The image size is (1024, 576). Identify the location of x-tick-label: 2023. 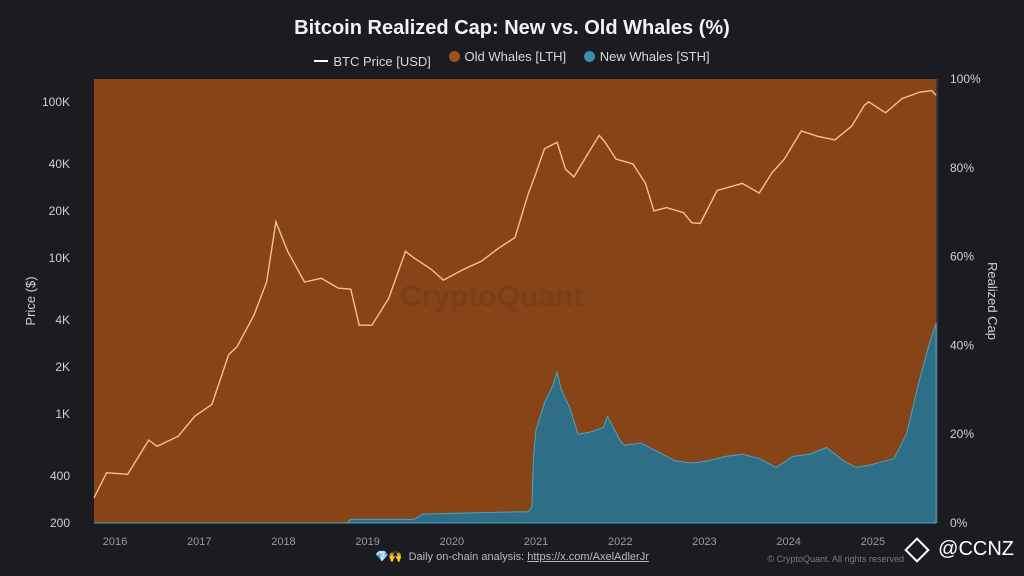
(704, 542).